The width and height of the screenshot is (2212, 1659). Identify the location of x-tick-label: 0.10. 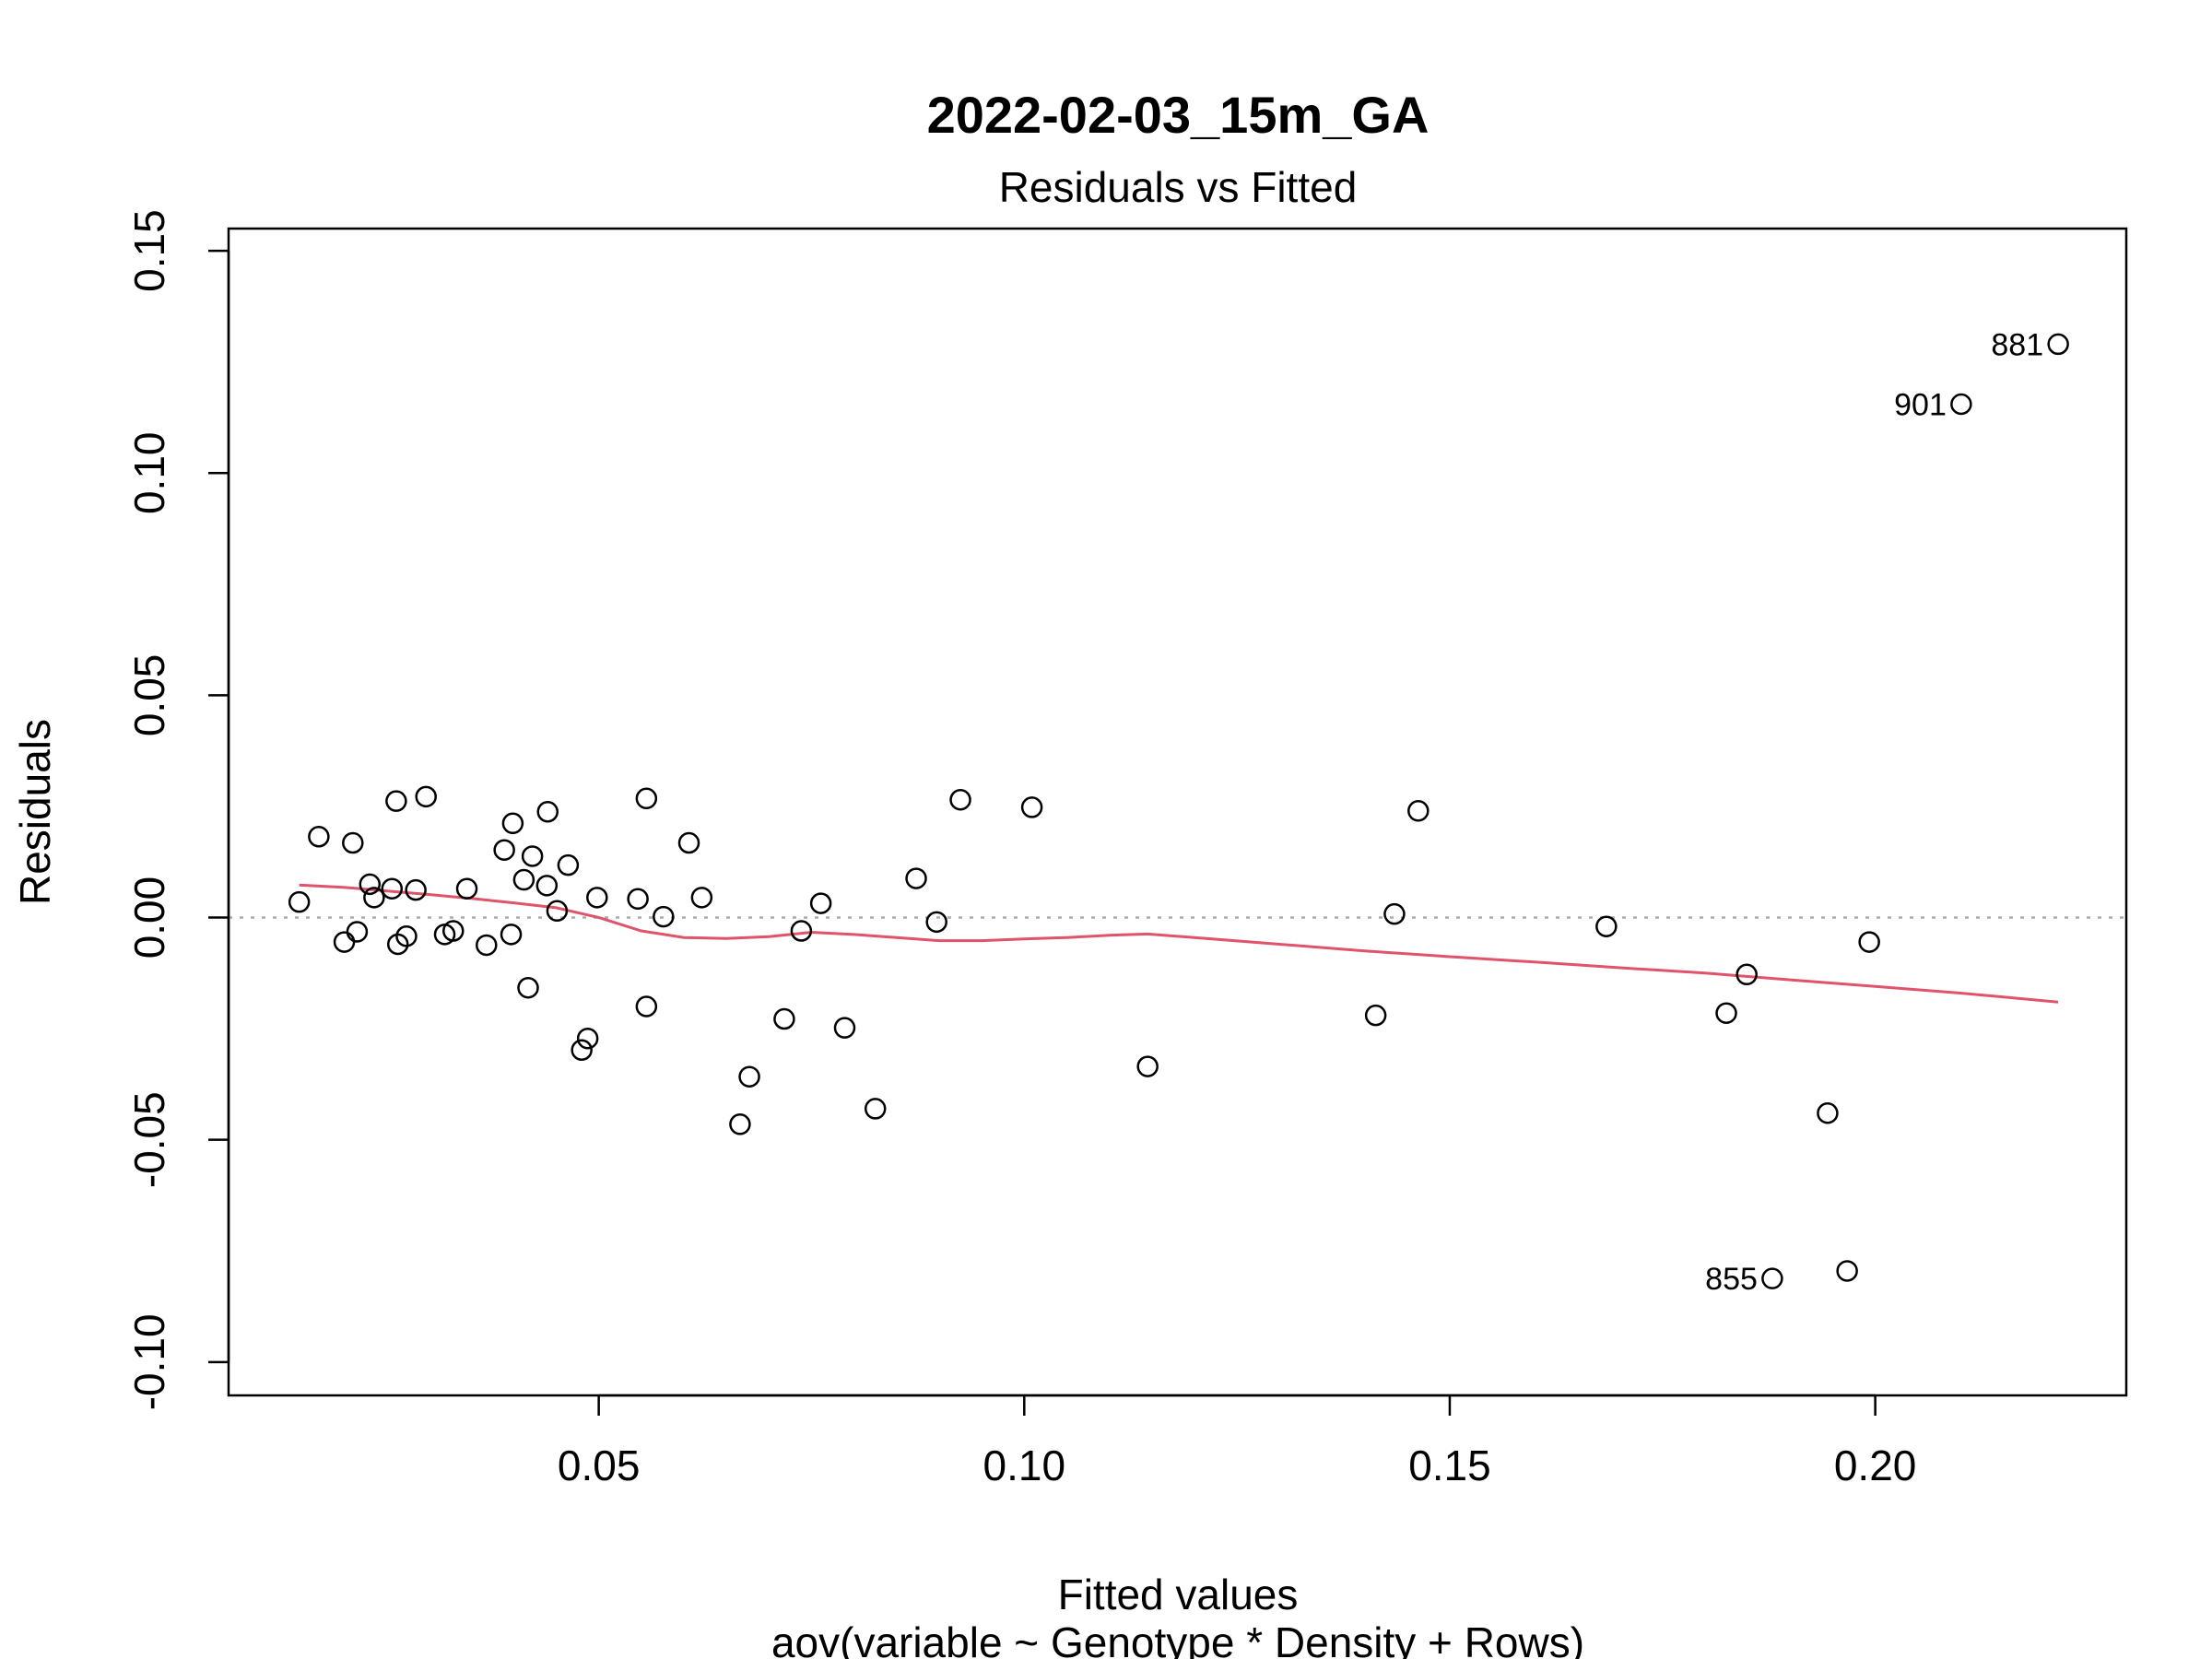
(1024, 1465).